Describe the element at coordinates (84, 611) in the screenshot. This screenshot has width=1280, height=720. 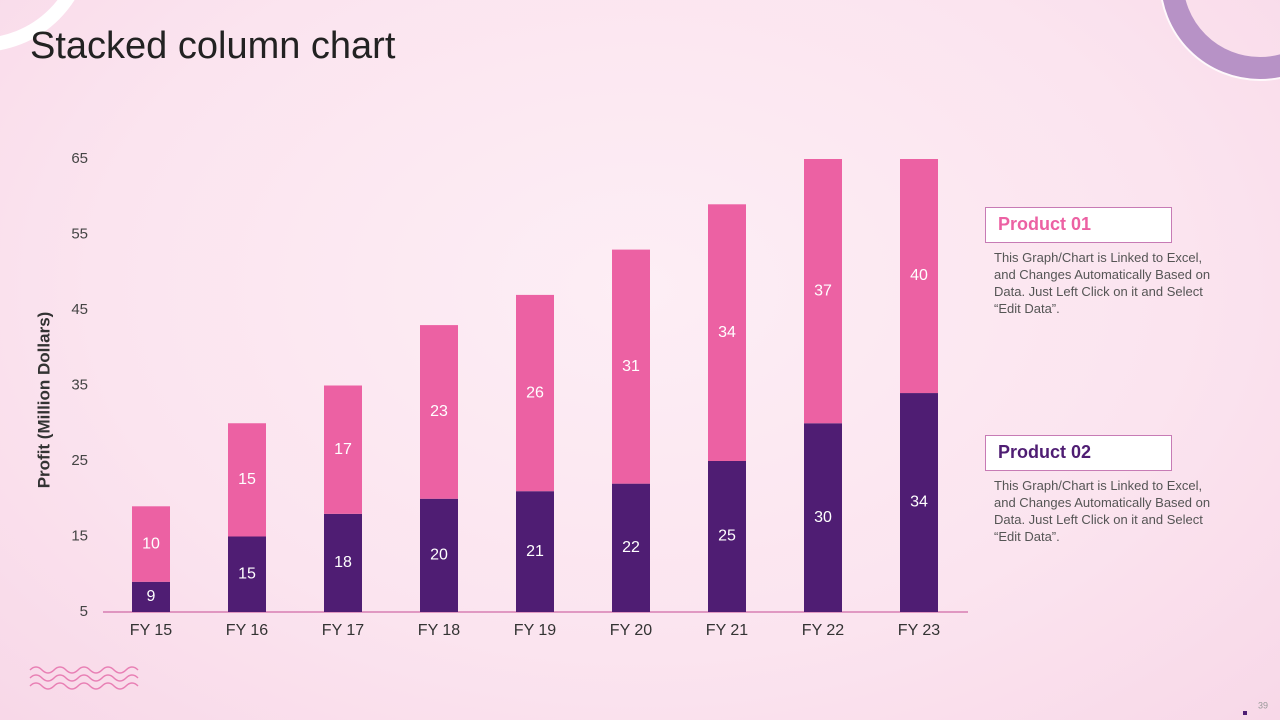
I see `y-tick-label: 5` at that location.